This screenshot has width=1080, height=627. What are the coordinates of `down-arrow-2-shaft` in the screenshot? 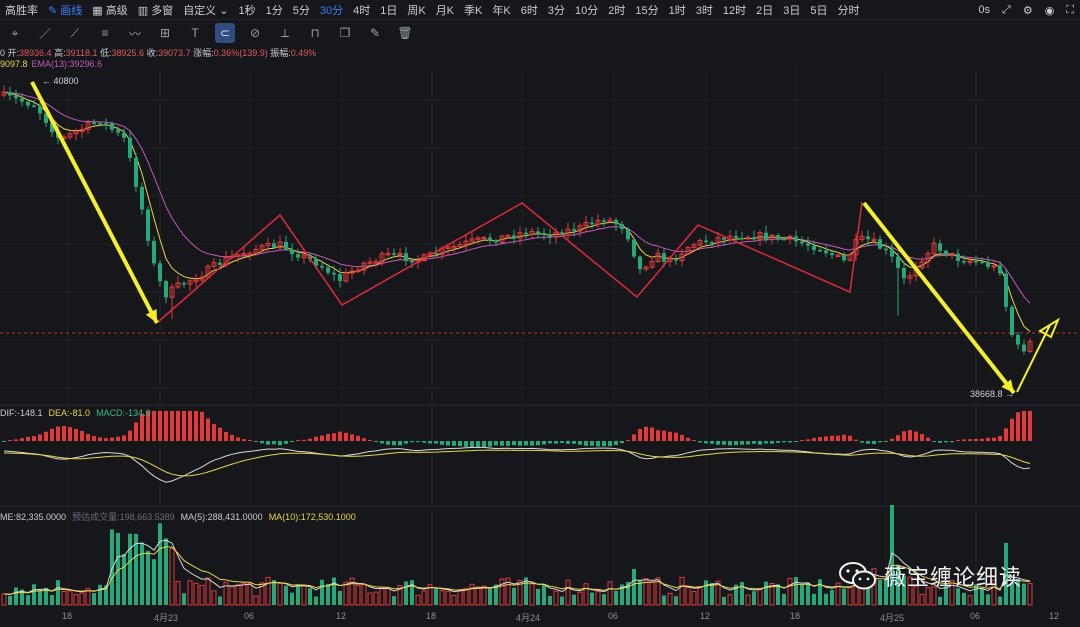 It's located at (939, 298).